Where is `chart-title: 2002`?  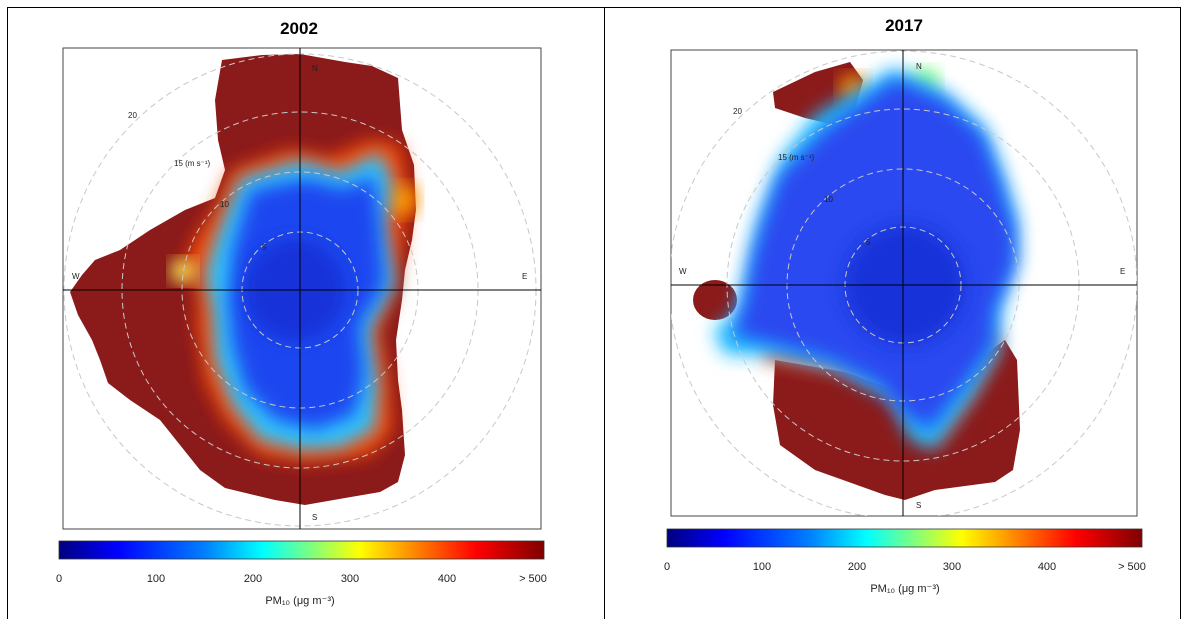
chart-title: 2002 is located at coordinates (299, 28).